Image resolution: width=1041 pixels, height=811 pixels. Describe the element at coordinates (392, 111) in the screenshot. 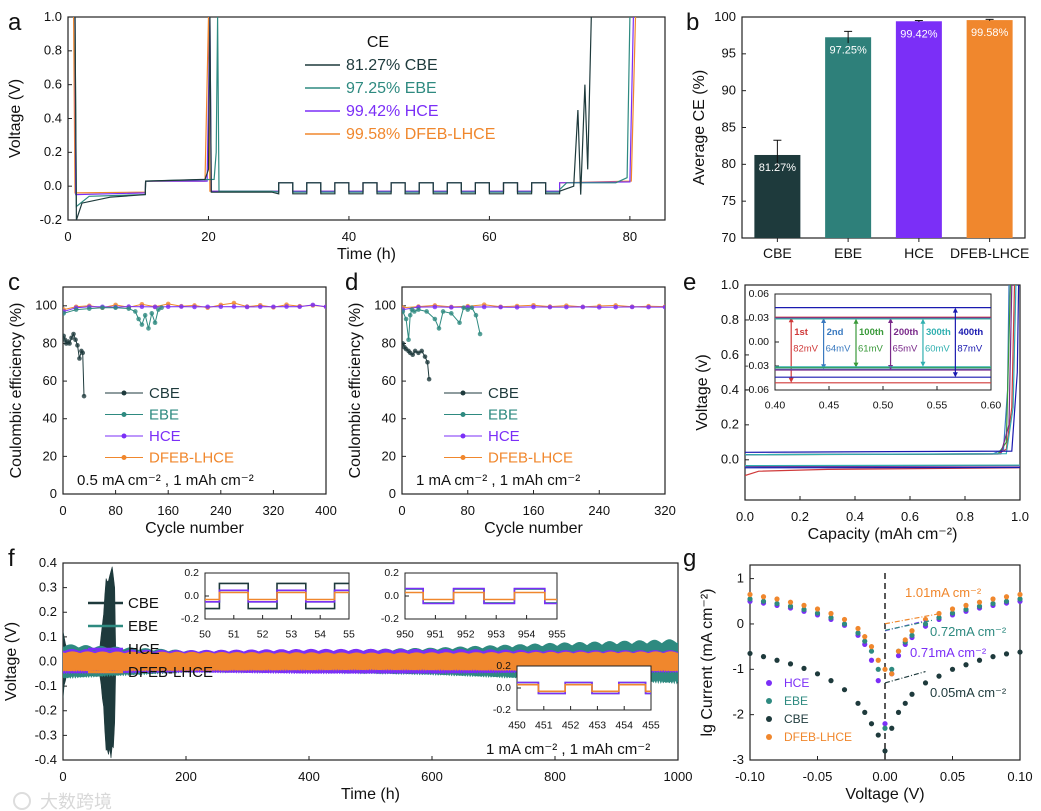

I see `legend-entry: 99.42% HCE` at that location.